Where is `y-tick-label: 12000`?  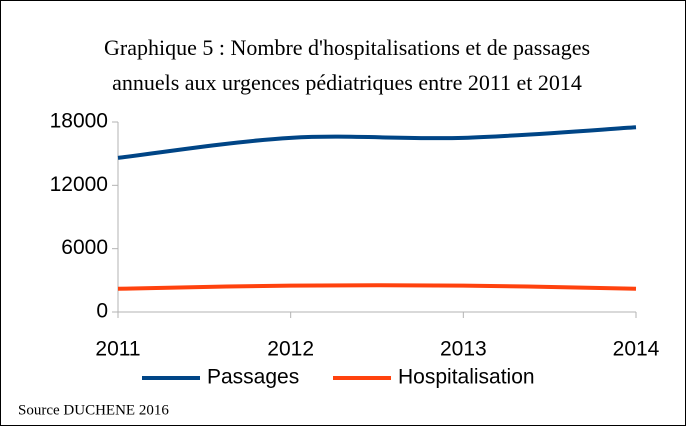 y-tick-label: 12000 is located at coordinates (79, 184).